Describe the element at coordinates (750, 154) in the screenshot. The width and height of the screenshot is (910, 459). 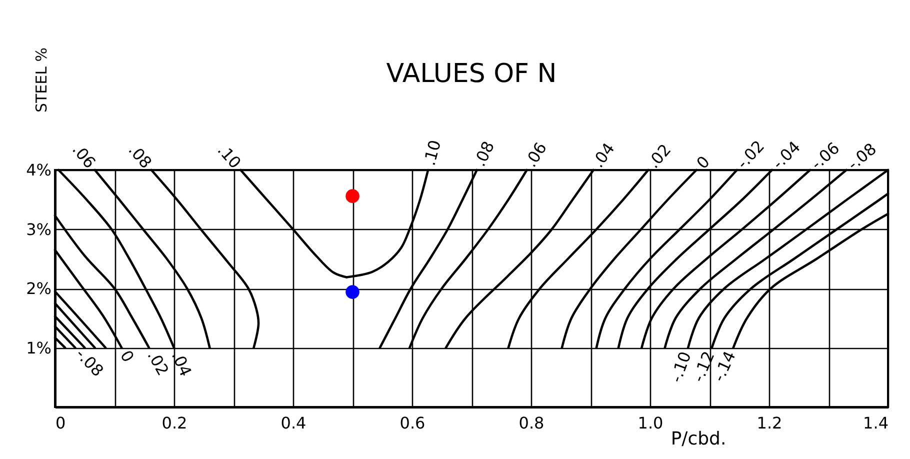
I see `text: -.02` at that location.